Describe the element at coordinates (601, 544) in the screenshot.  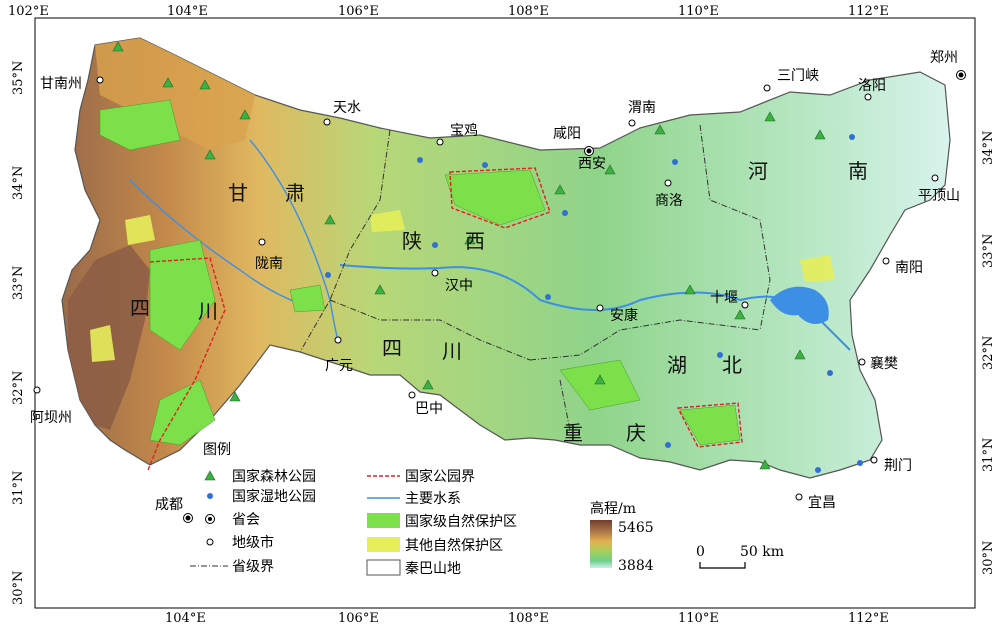
I see `elevation-ramp` at that location.